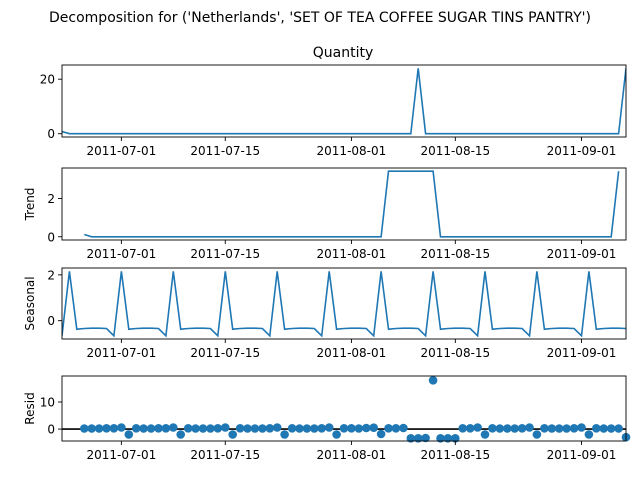  What do you see at coordinates (352, 455) in the screenshot?
I see `resid-xtick-label: 2011-08-01` at bounding box center [352, 455].